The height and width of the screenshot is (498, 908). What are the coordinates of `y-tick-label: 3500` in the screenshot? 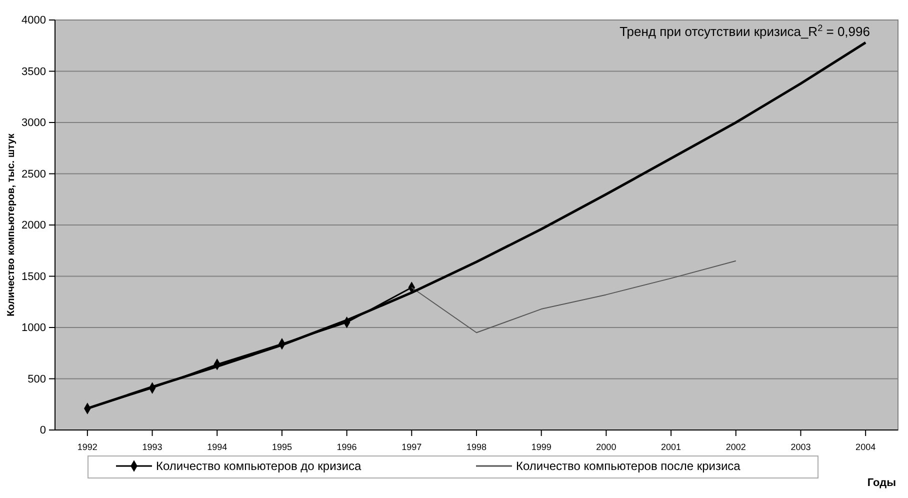 It's located at (34, 72).